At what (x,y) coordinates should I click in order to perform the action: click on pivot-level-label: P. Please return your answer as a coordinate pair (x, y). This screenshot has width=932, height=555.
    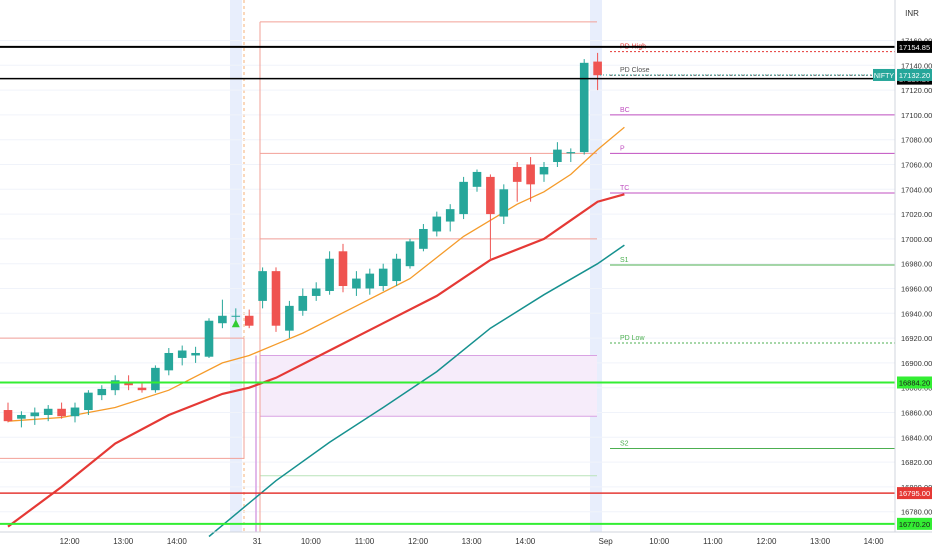
    Looking at the image, I should click on (622, 148).